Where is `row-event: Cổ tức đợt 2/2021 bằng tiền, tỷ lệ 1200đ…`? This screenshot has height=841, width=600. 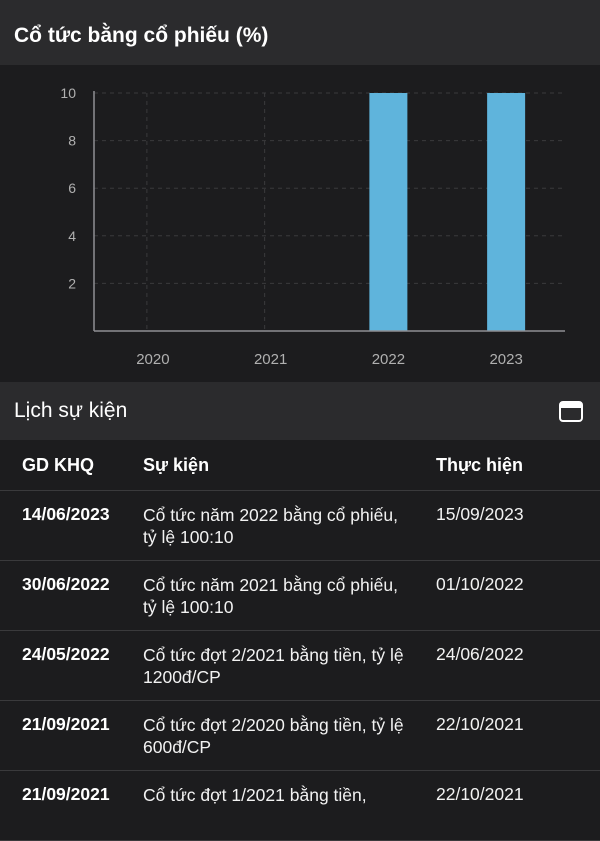
row-event: Cổ tức đợt 2/2021 bằng tiền, tỷ lệ 1200đ… is located at coordinates (273, 666).